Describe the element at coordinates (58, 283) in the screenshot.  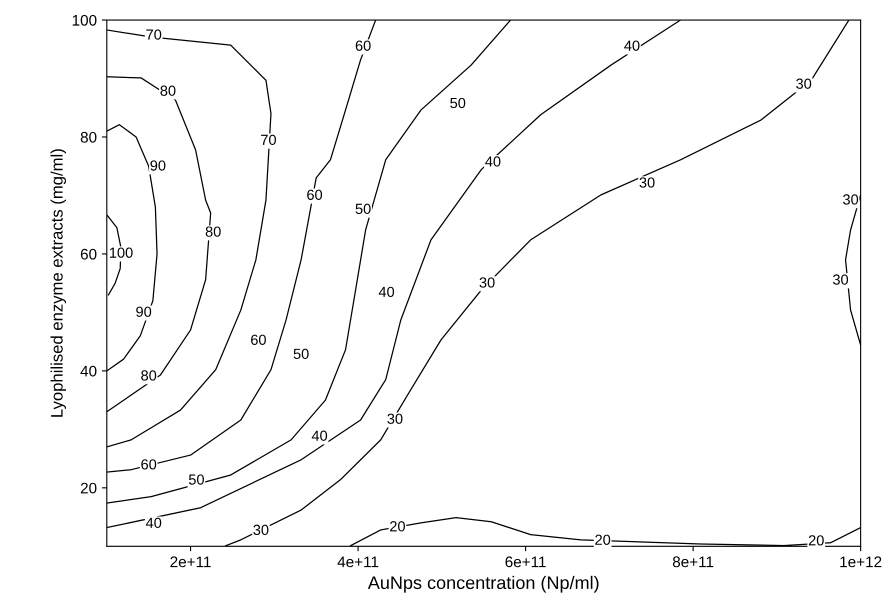
I see `y-axis-title: Lyophilised enzyme extracts (mg/ml)` at that location.